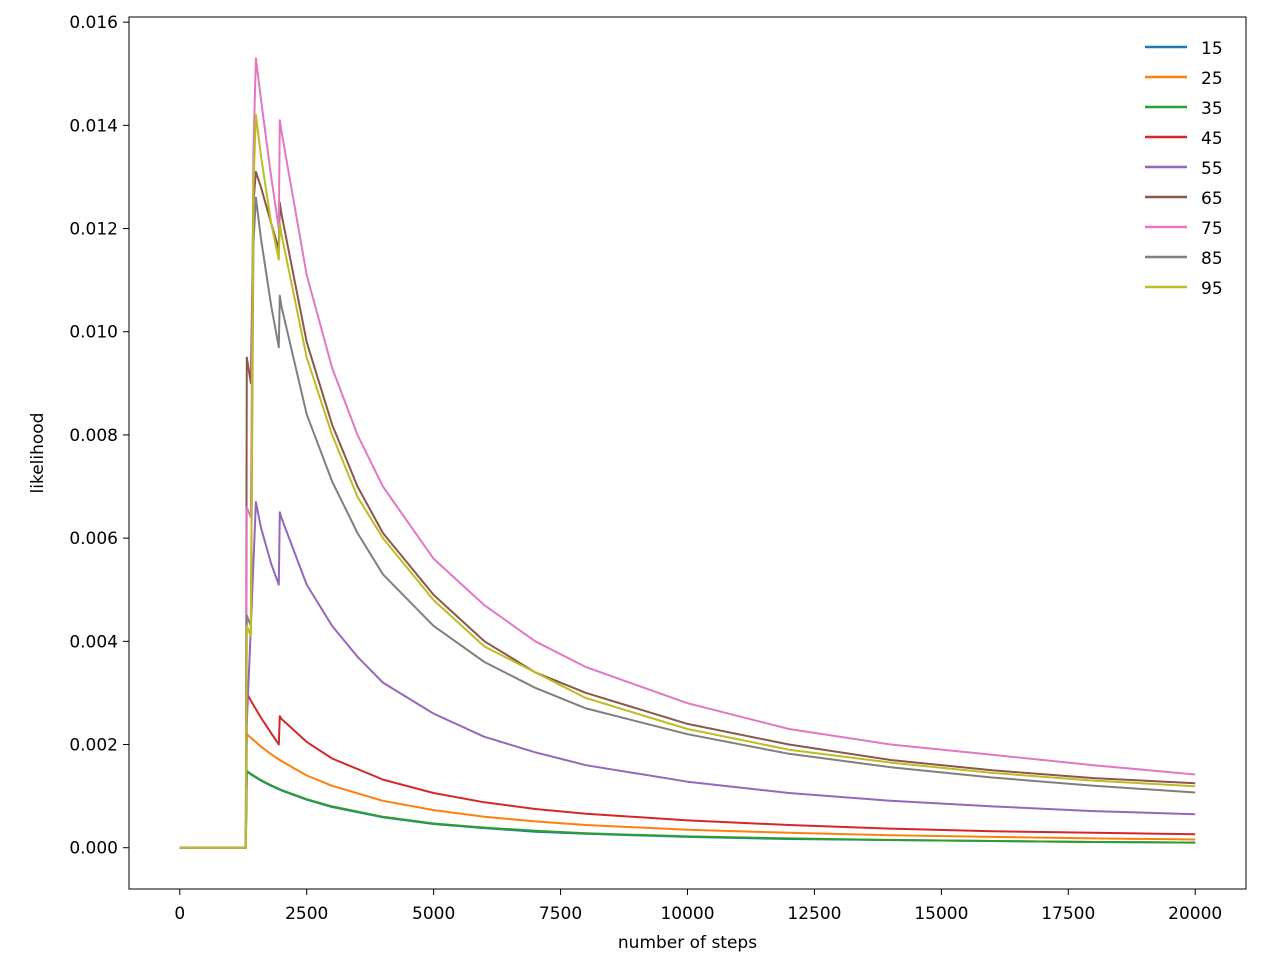 The image size is (1288, 964). Describe the element at coordinates (941, 914) in the screenshot. I see `x-tick-label: 15000` at that location.